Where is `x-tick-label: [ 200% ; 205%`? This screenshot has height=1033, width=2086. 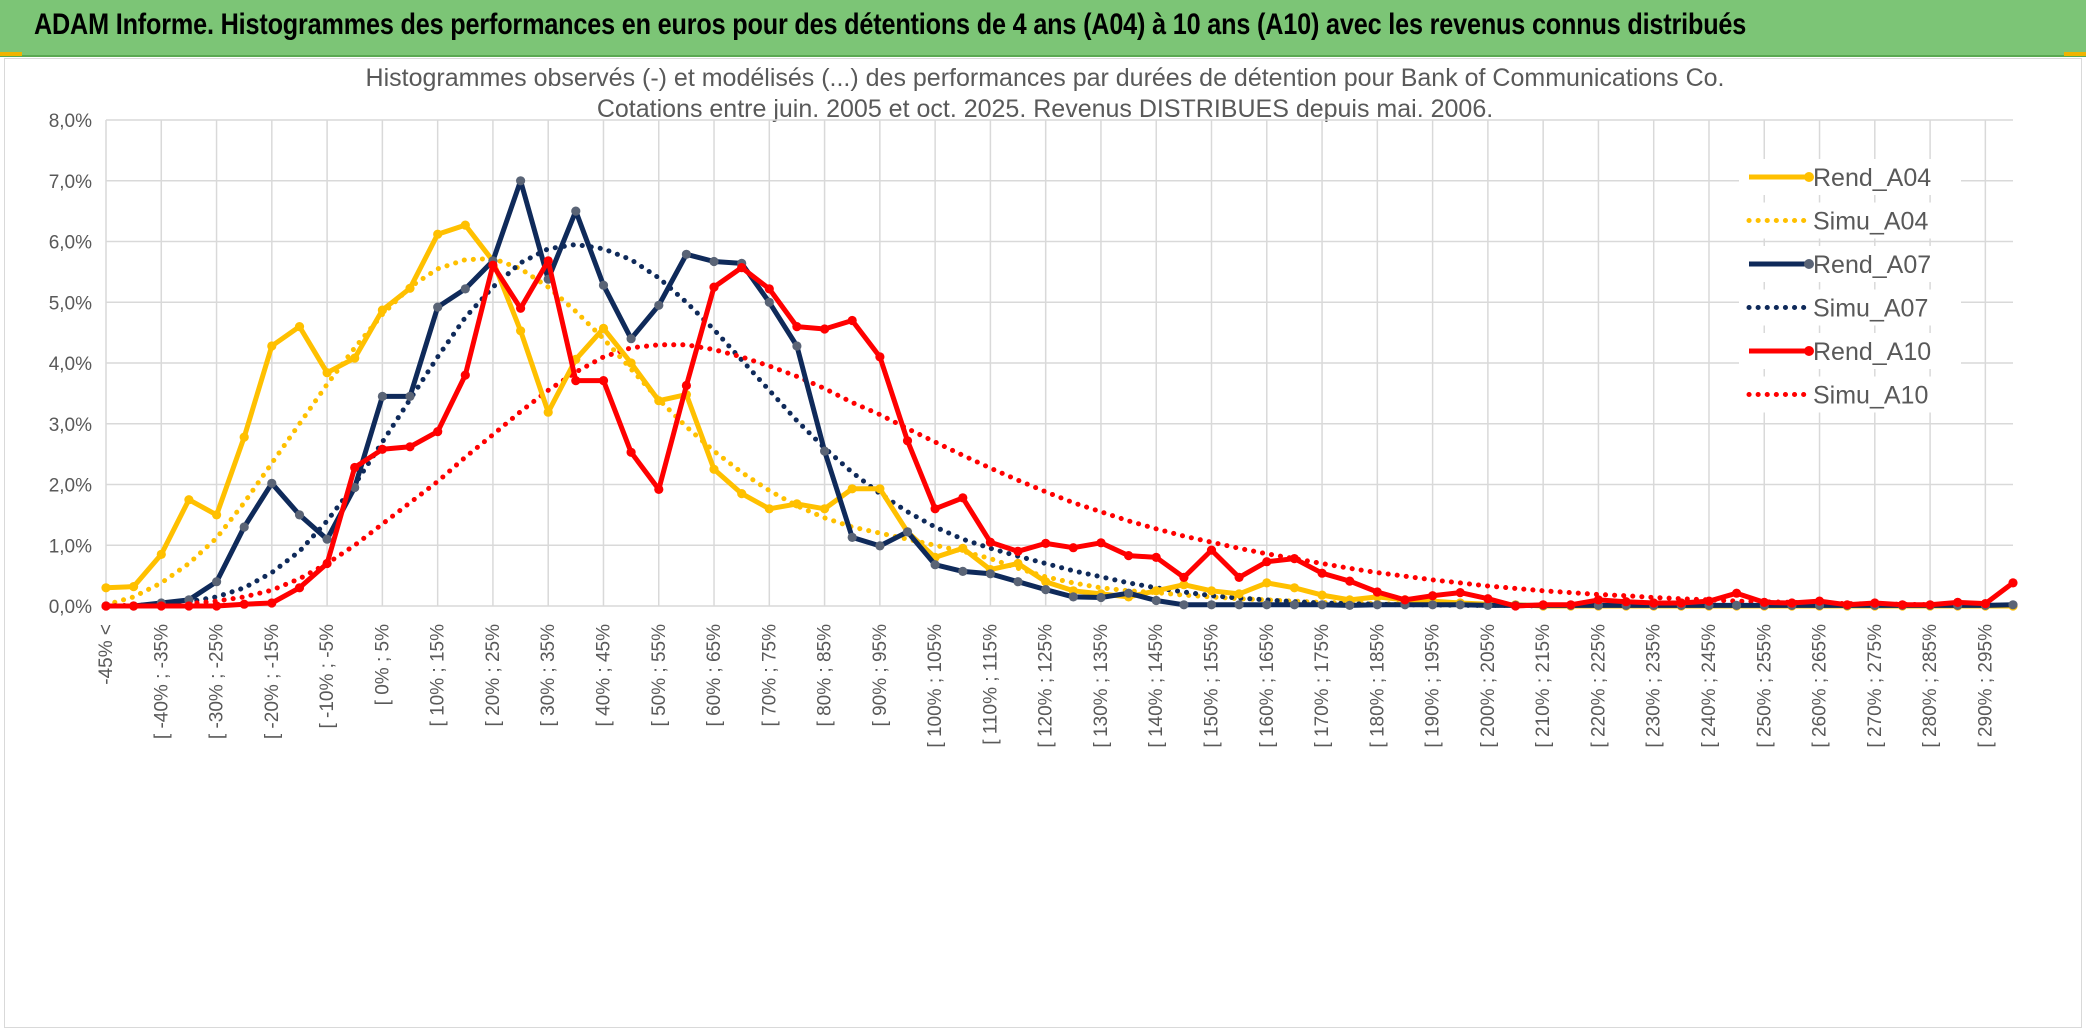 x-tick-label: [ 200% ; 205% is located at coordinates (1488, 686).